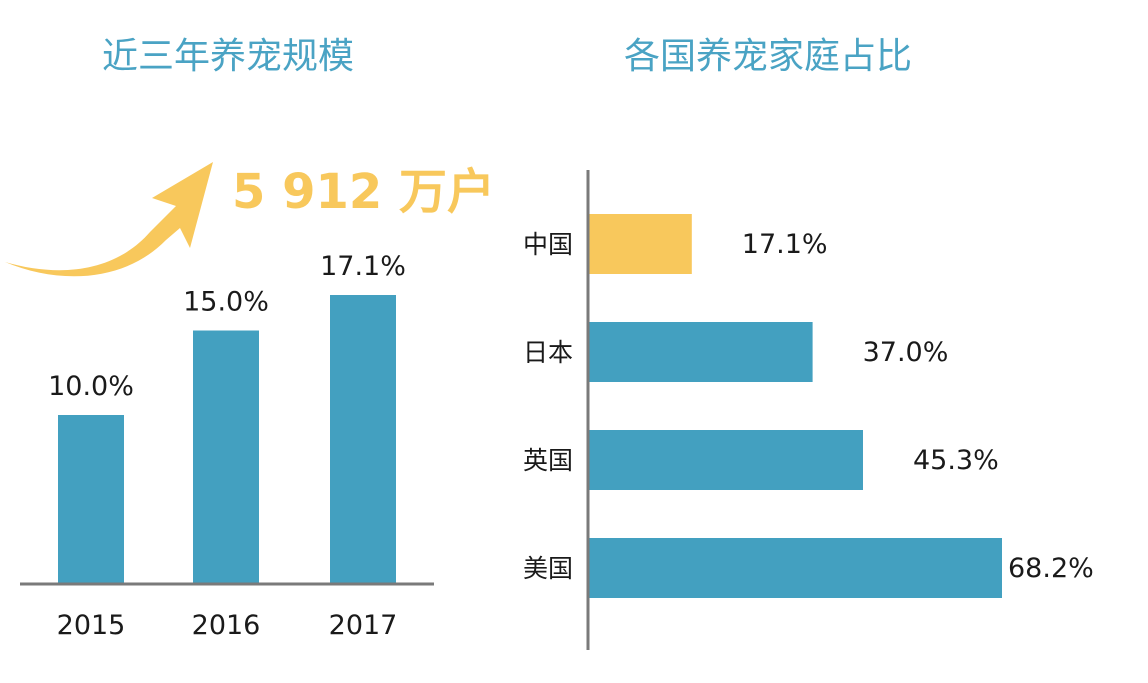  Describe the element at coordinates (226, 302) in the screenshot. I see `value-label-2016: 15.0%` at that location.